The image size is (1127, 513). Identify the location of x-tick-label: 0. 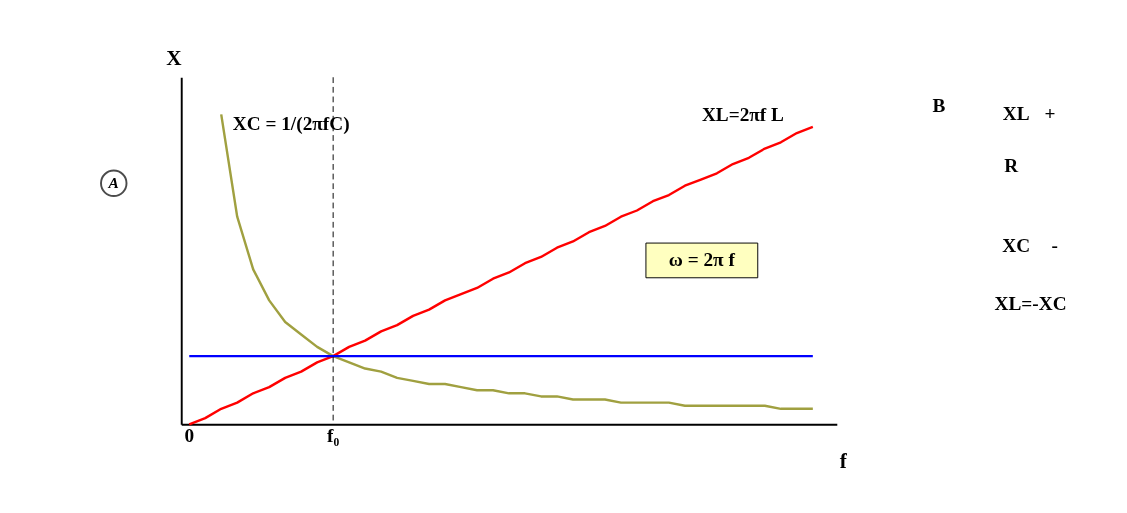
(189, 436).